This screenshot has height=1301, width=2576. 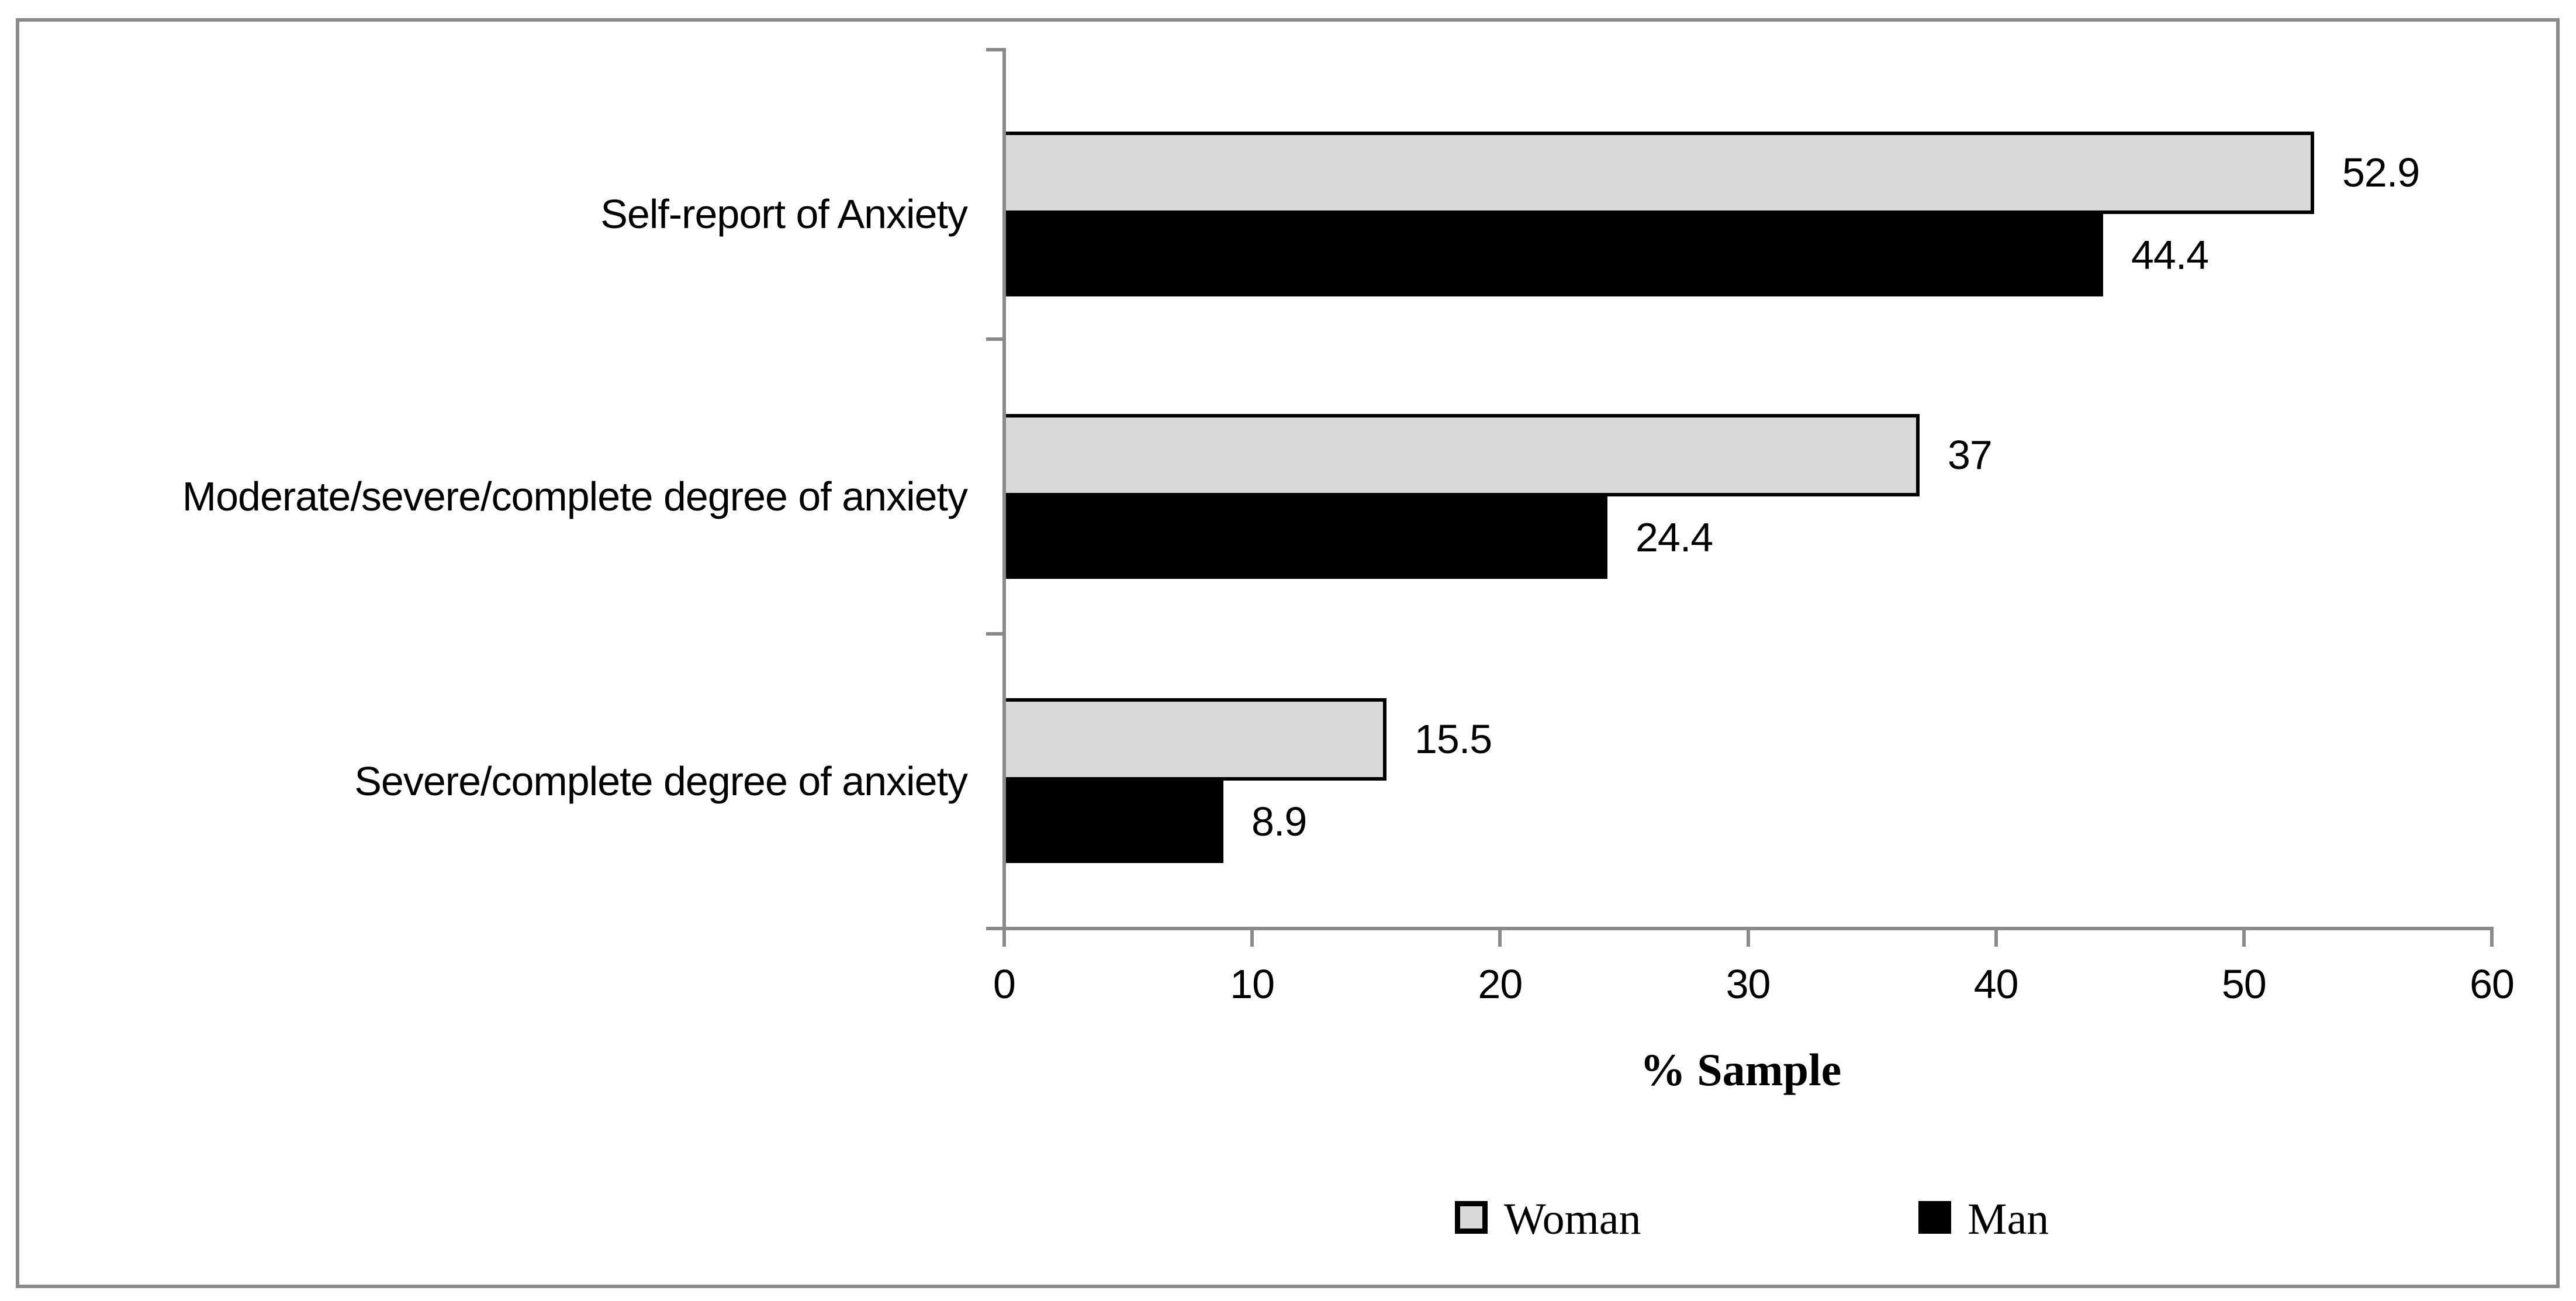 I want to click on x-tick-label: 40, so click(x=1996, y=984).